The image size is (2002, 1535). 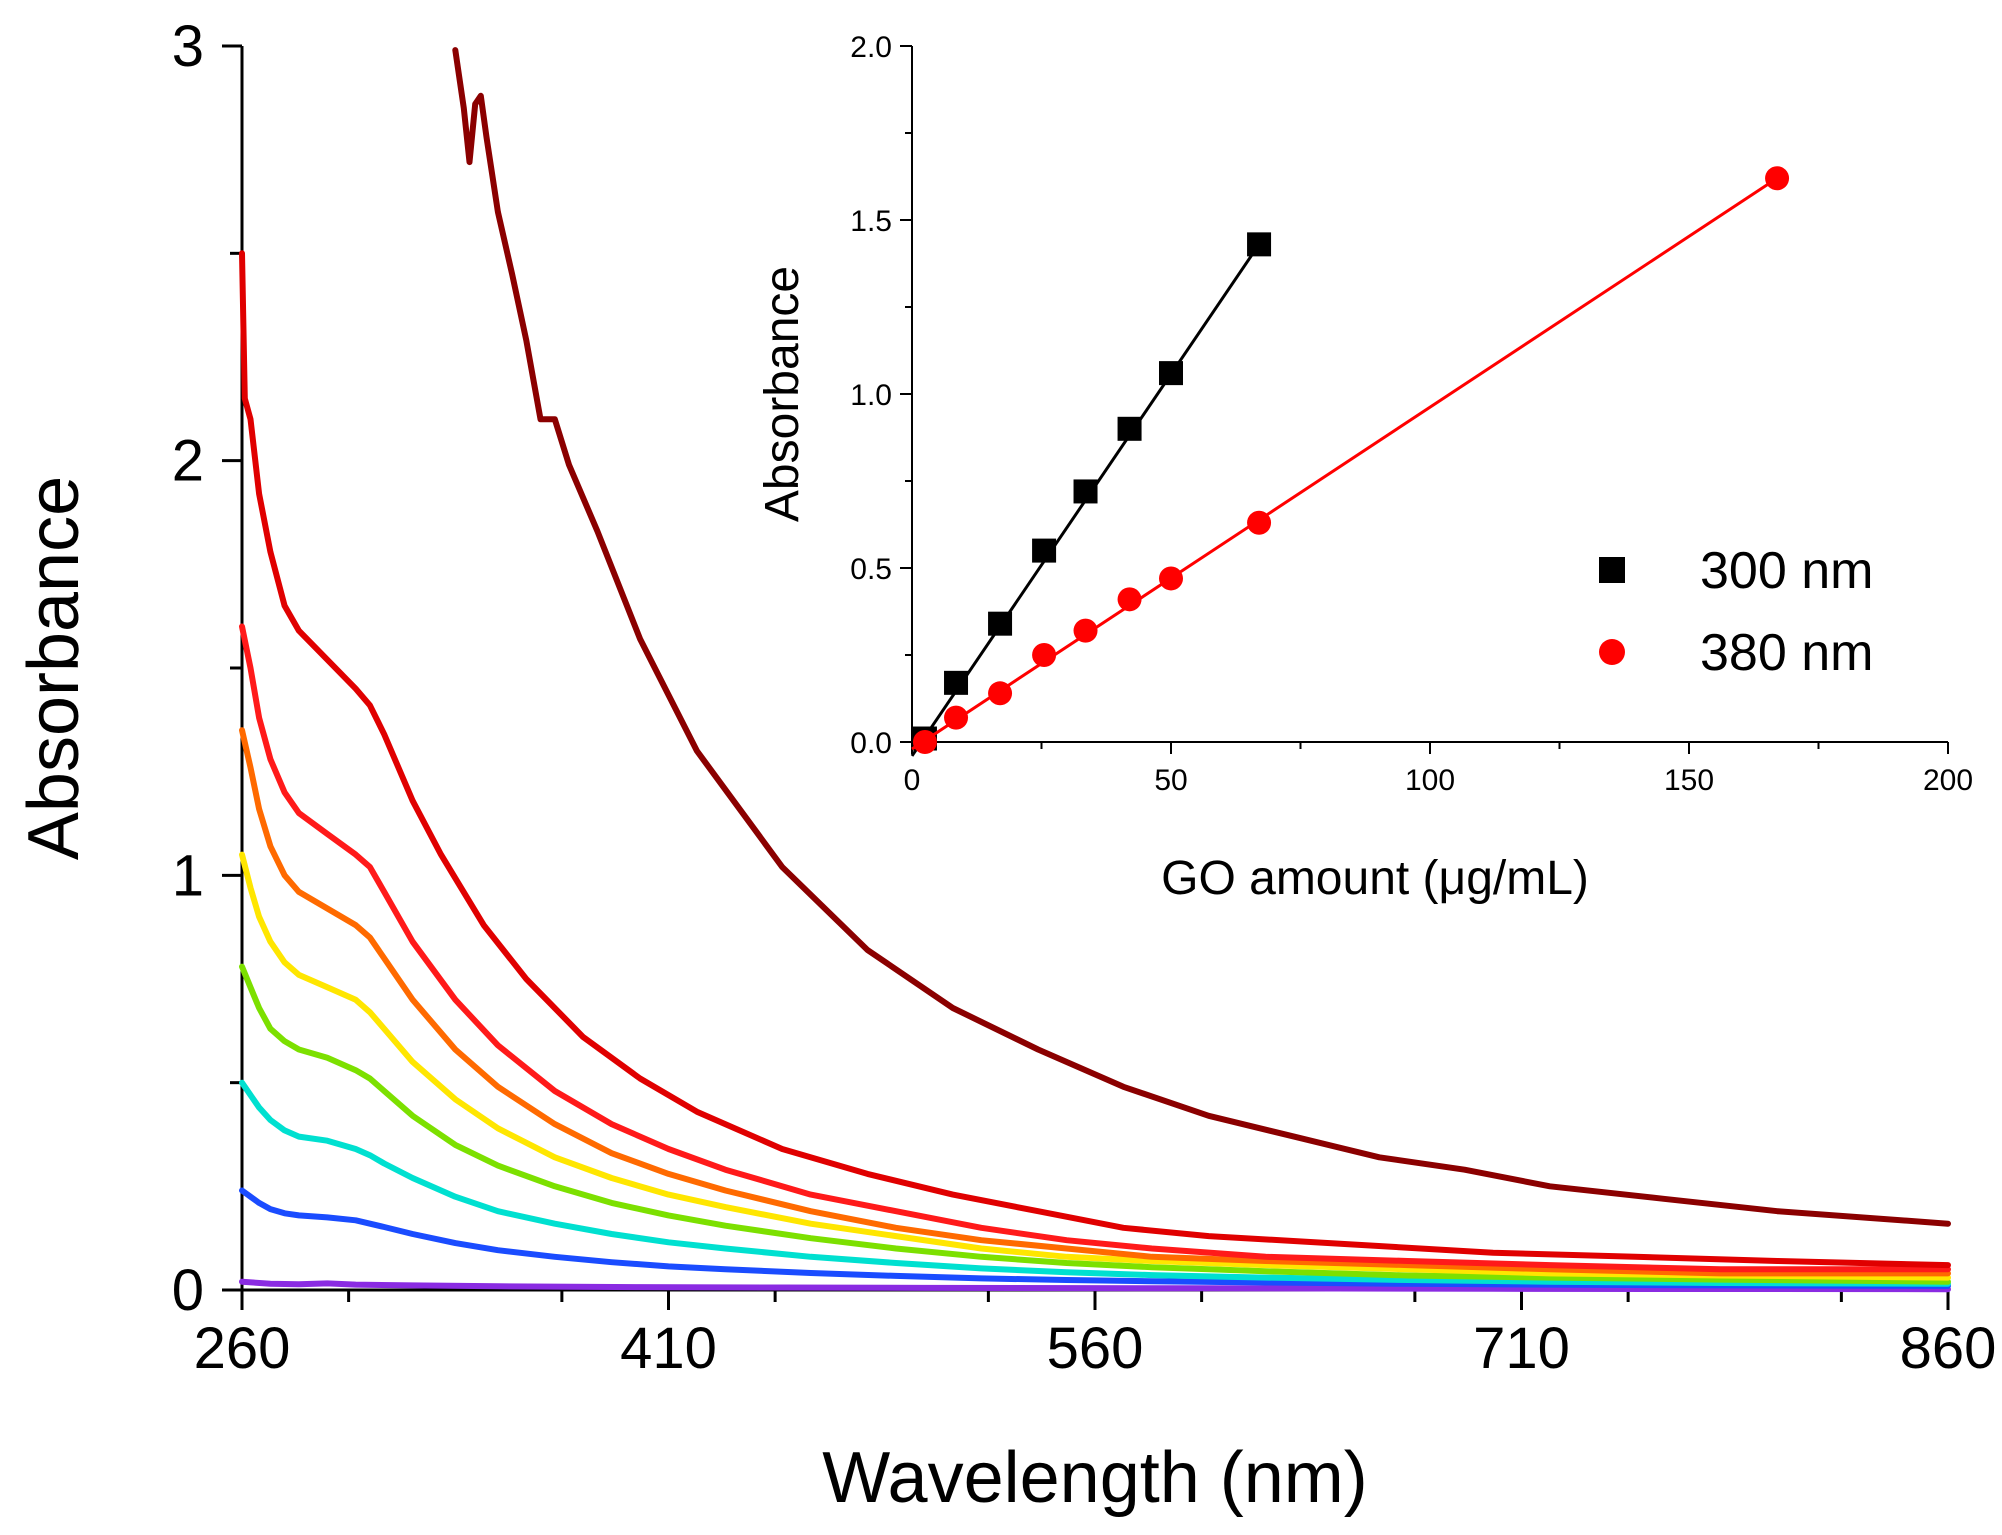 What do you see at coordinates (188, 461) in the screenshot?
I see `main-y-tick-label: 2` at bounding box center [188, 461].